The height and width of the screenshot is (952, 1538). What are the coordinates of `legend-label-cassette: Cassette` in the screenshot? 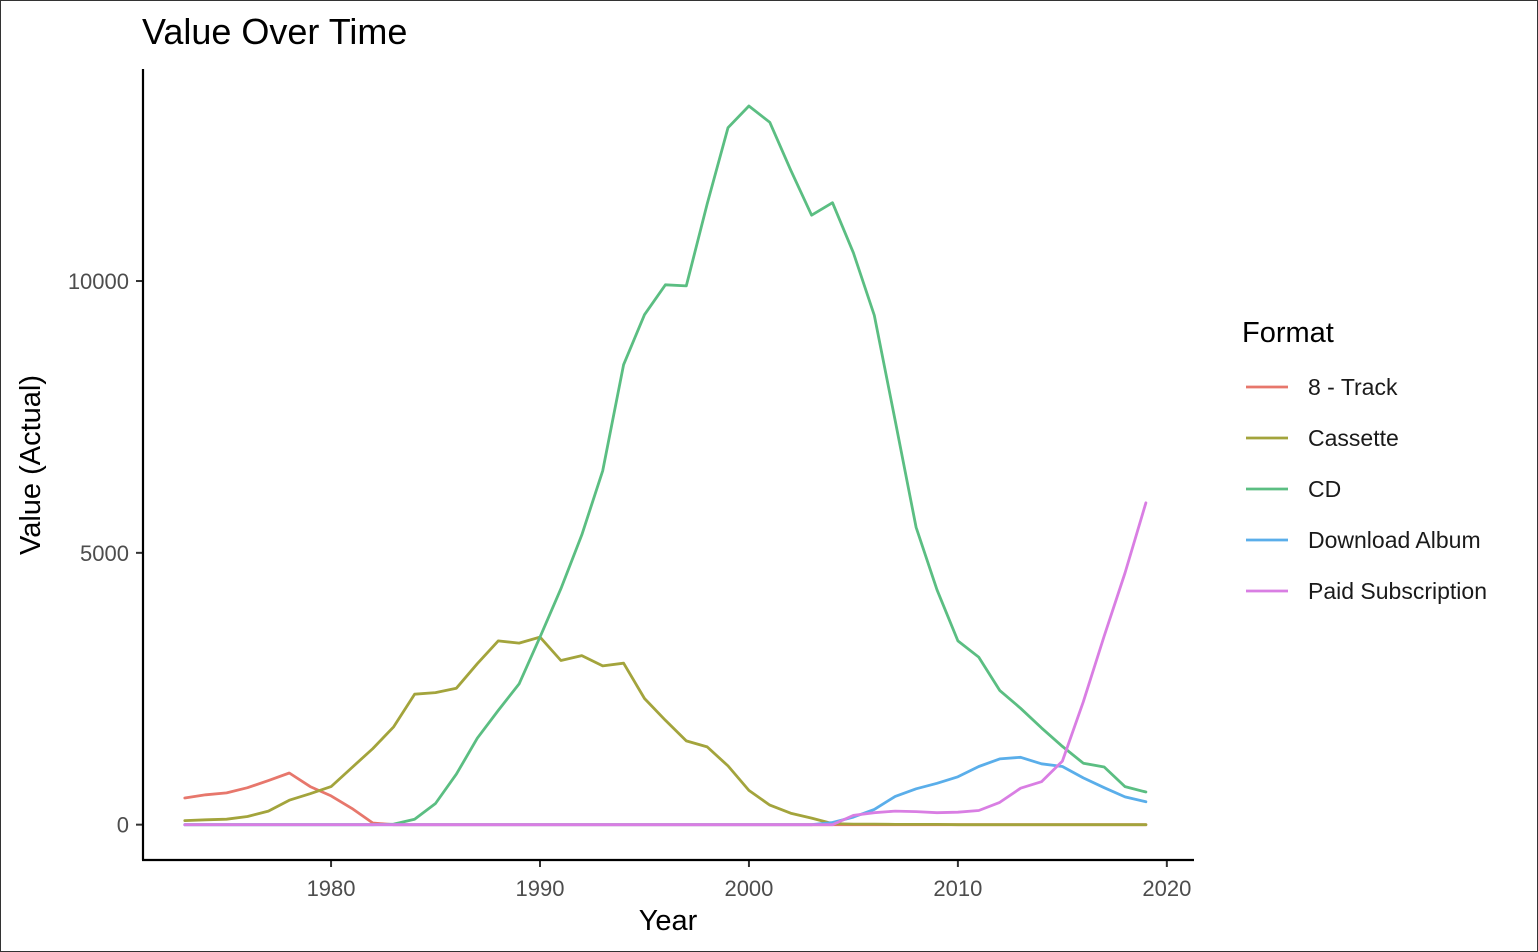 It's located at (1353, 438).